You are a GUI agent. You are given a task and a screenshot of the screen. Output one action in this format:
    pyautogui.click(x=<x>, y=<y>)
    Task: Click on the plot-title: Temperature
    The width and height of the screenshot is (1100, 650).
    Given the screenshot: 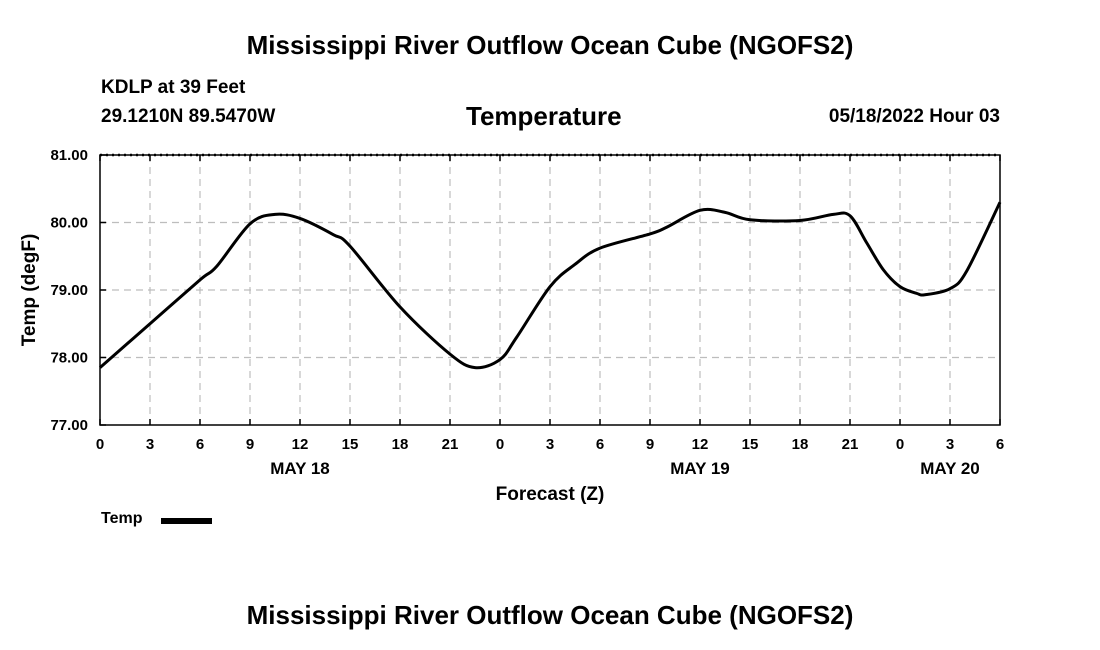 What is the action you would take?
    pyautogui.click(x=544, y=116)
    